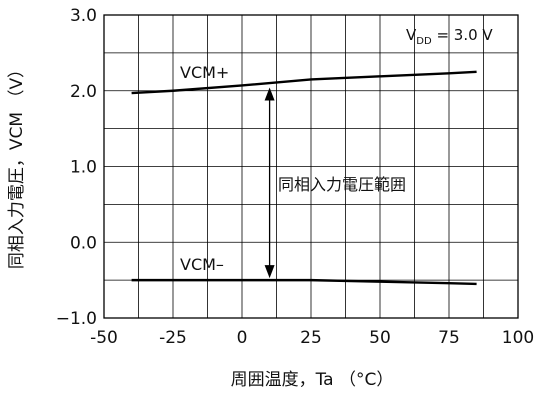  I want to click on range-arrow-head-down, so click(269, 272).